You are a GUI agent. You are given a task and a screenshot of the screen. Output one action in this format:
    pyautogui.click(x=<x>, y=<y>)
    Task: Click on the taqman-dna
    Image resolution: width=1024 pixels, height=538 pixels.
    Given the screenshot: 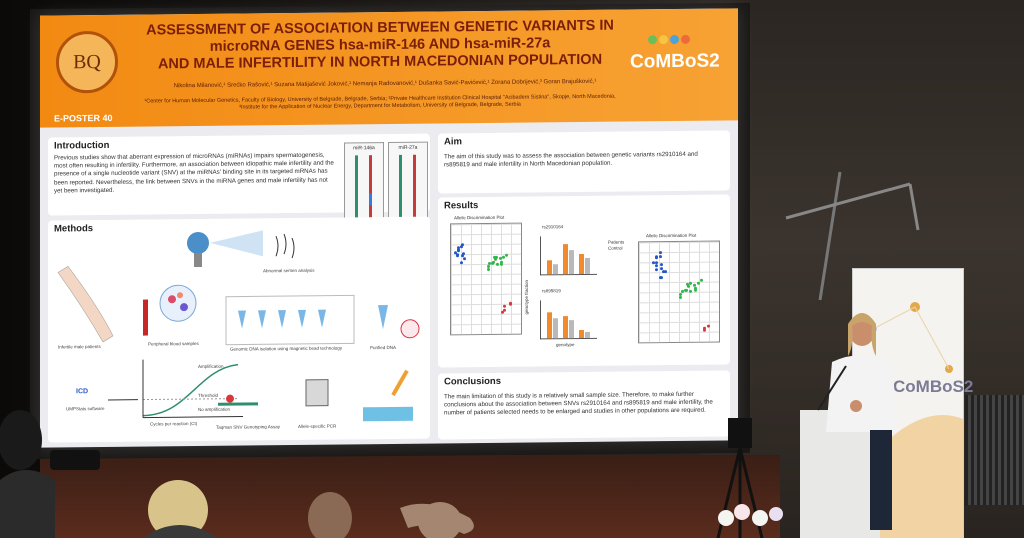 What is the action you would take?
    pyautogui.click(x=238, y=404)
    